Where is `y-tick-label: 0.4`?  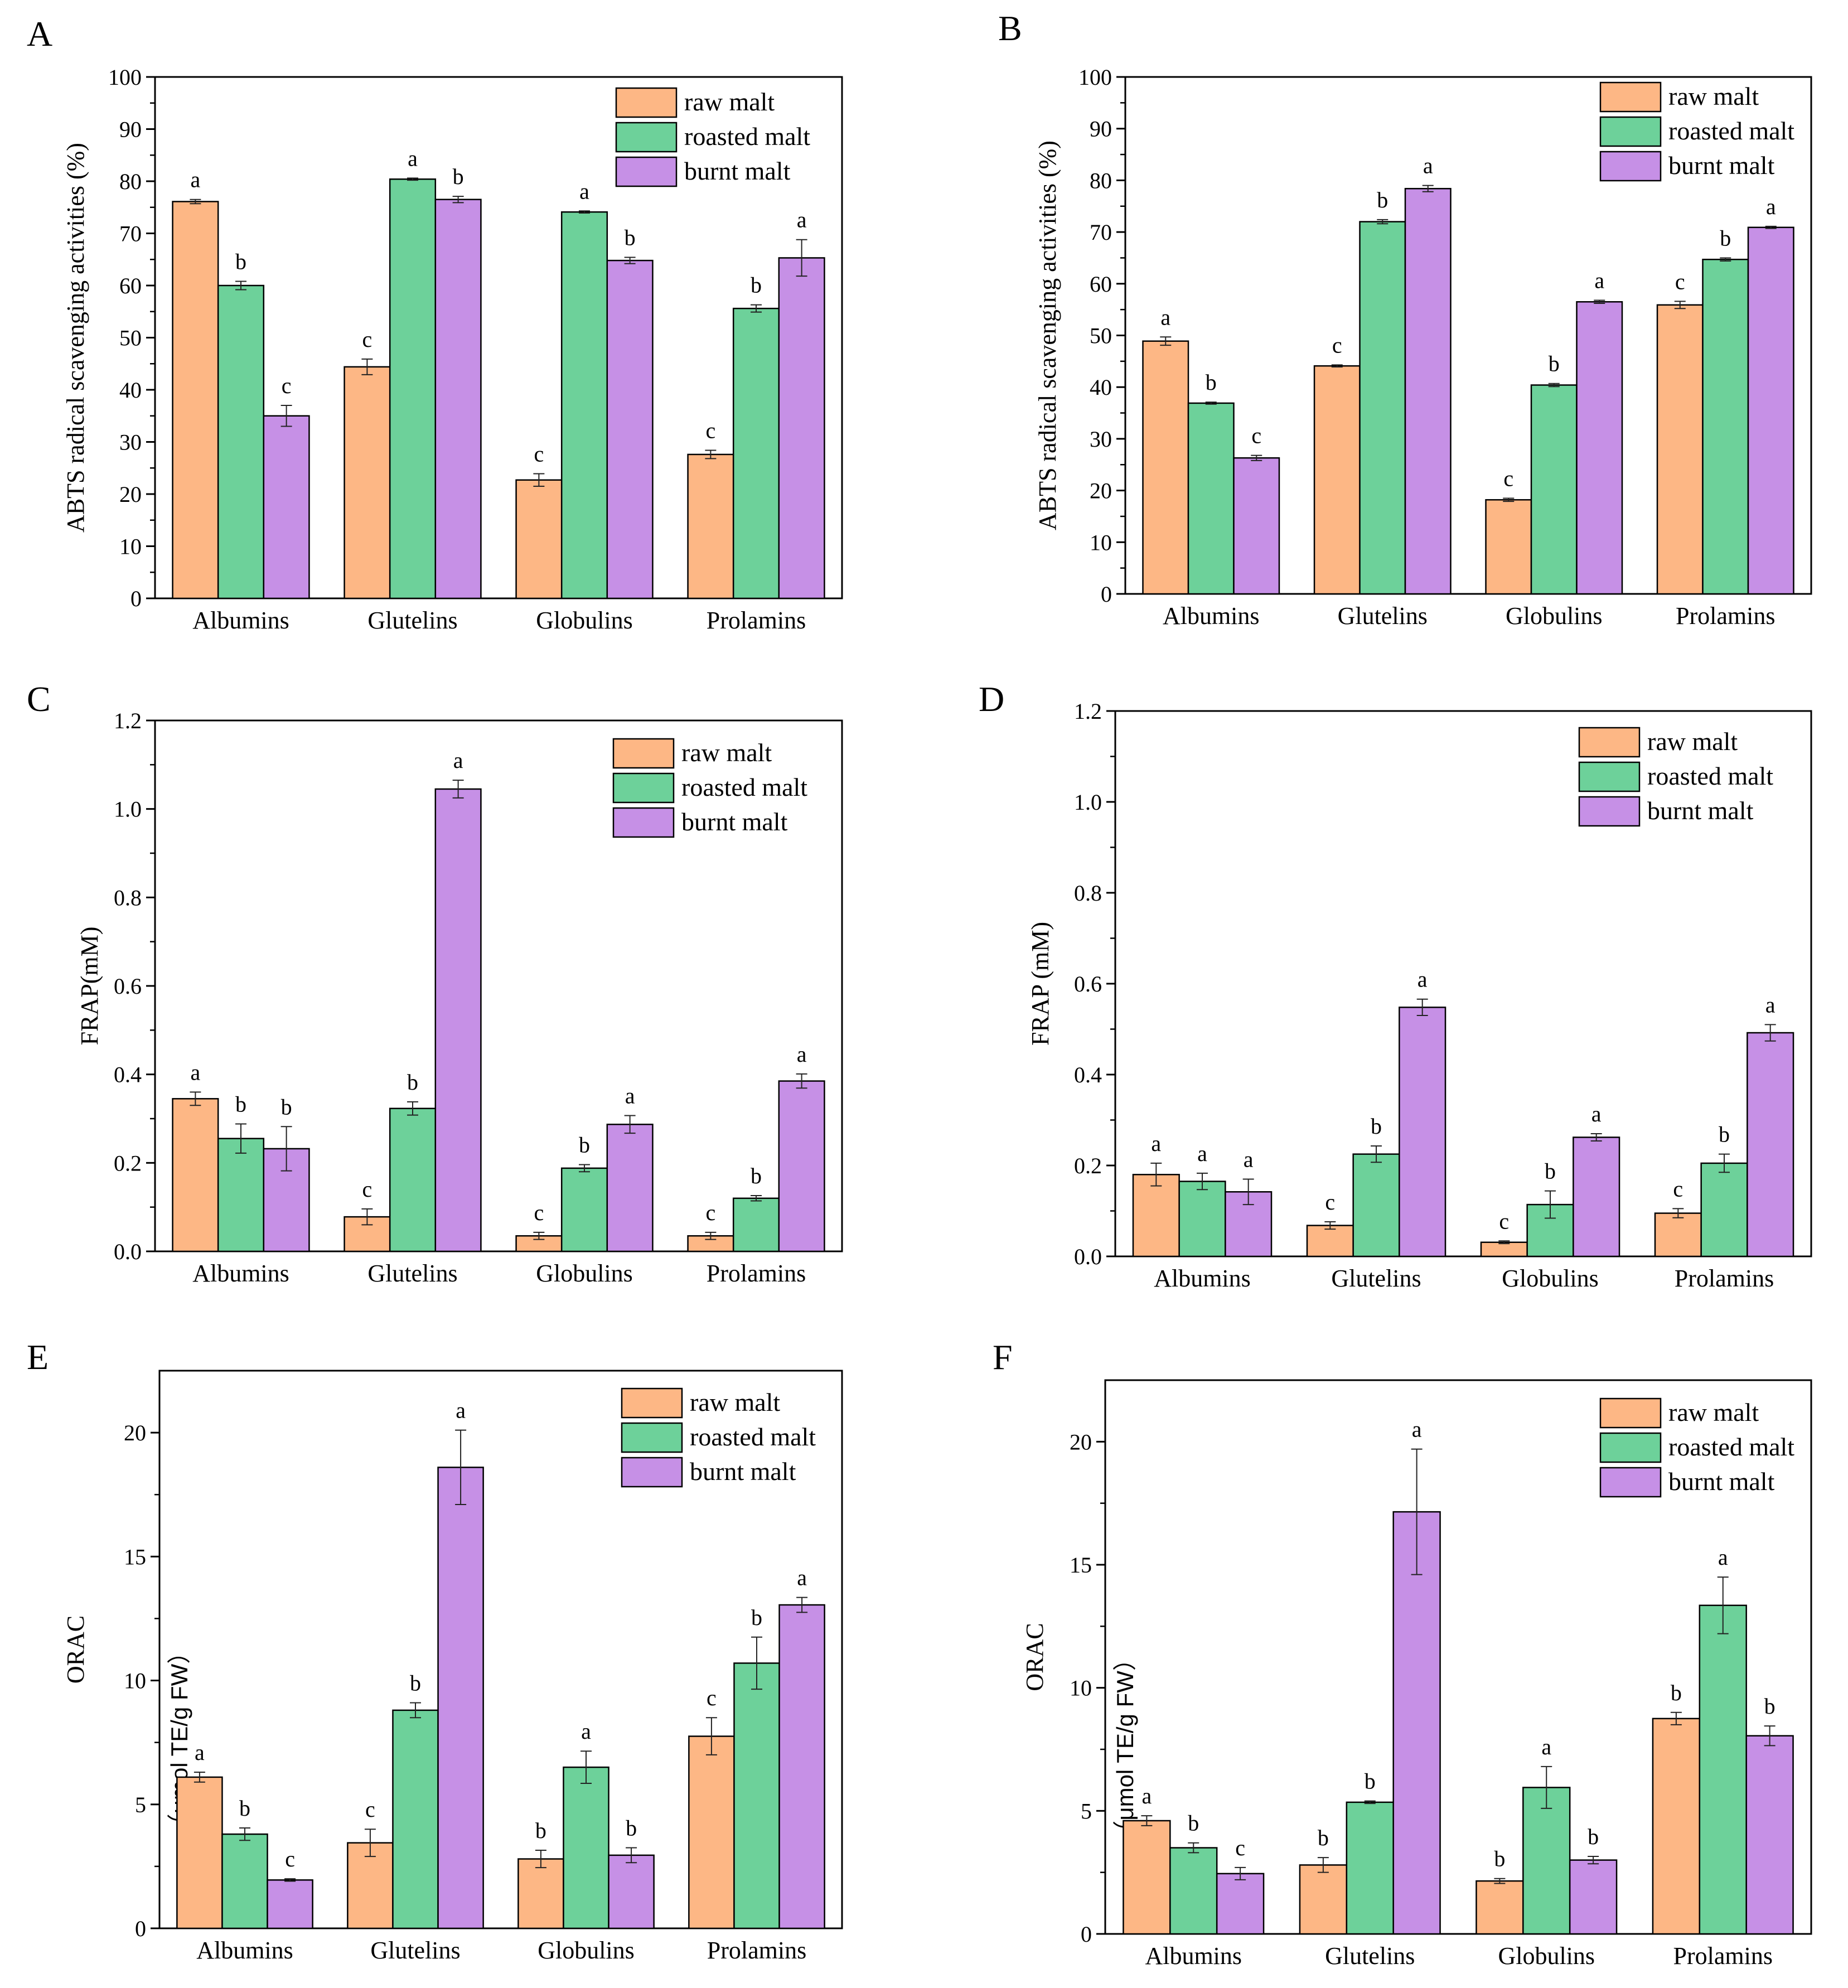
y-tick-label: 0.4 is located at coordinates (128, 1074).